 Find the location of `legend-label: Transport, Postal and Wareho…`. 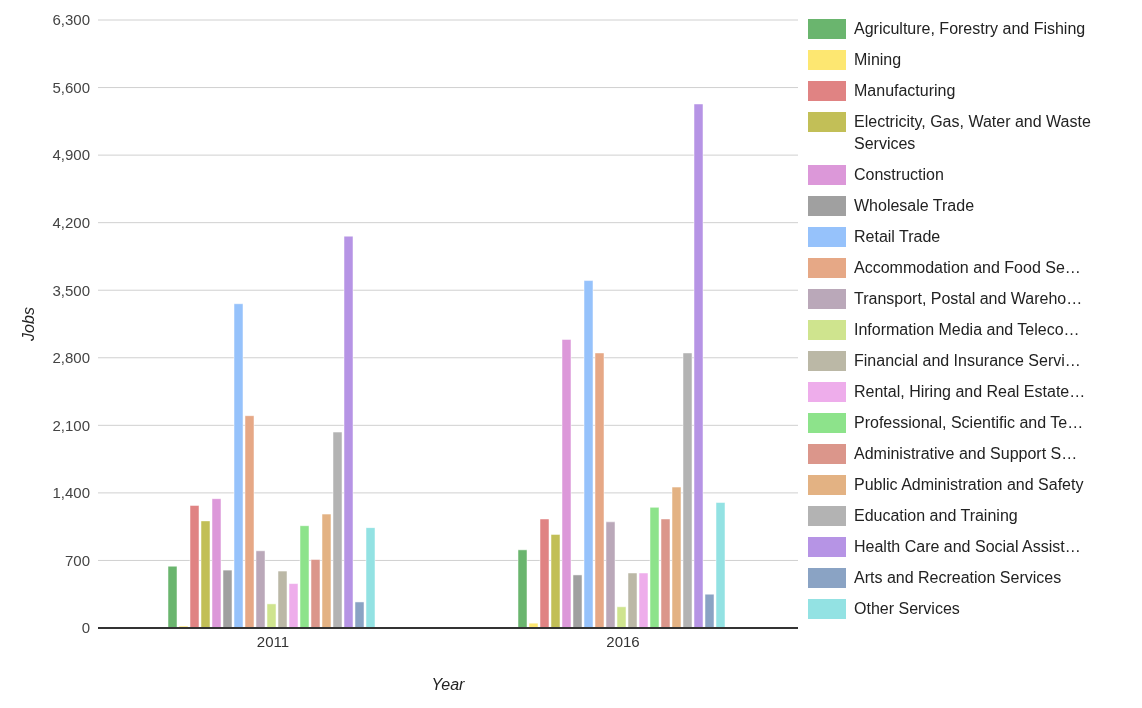

legend-label: Transport, Postal and Wareho… is located at coordinates (969, 299).